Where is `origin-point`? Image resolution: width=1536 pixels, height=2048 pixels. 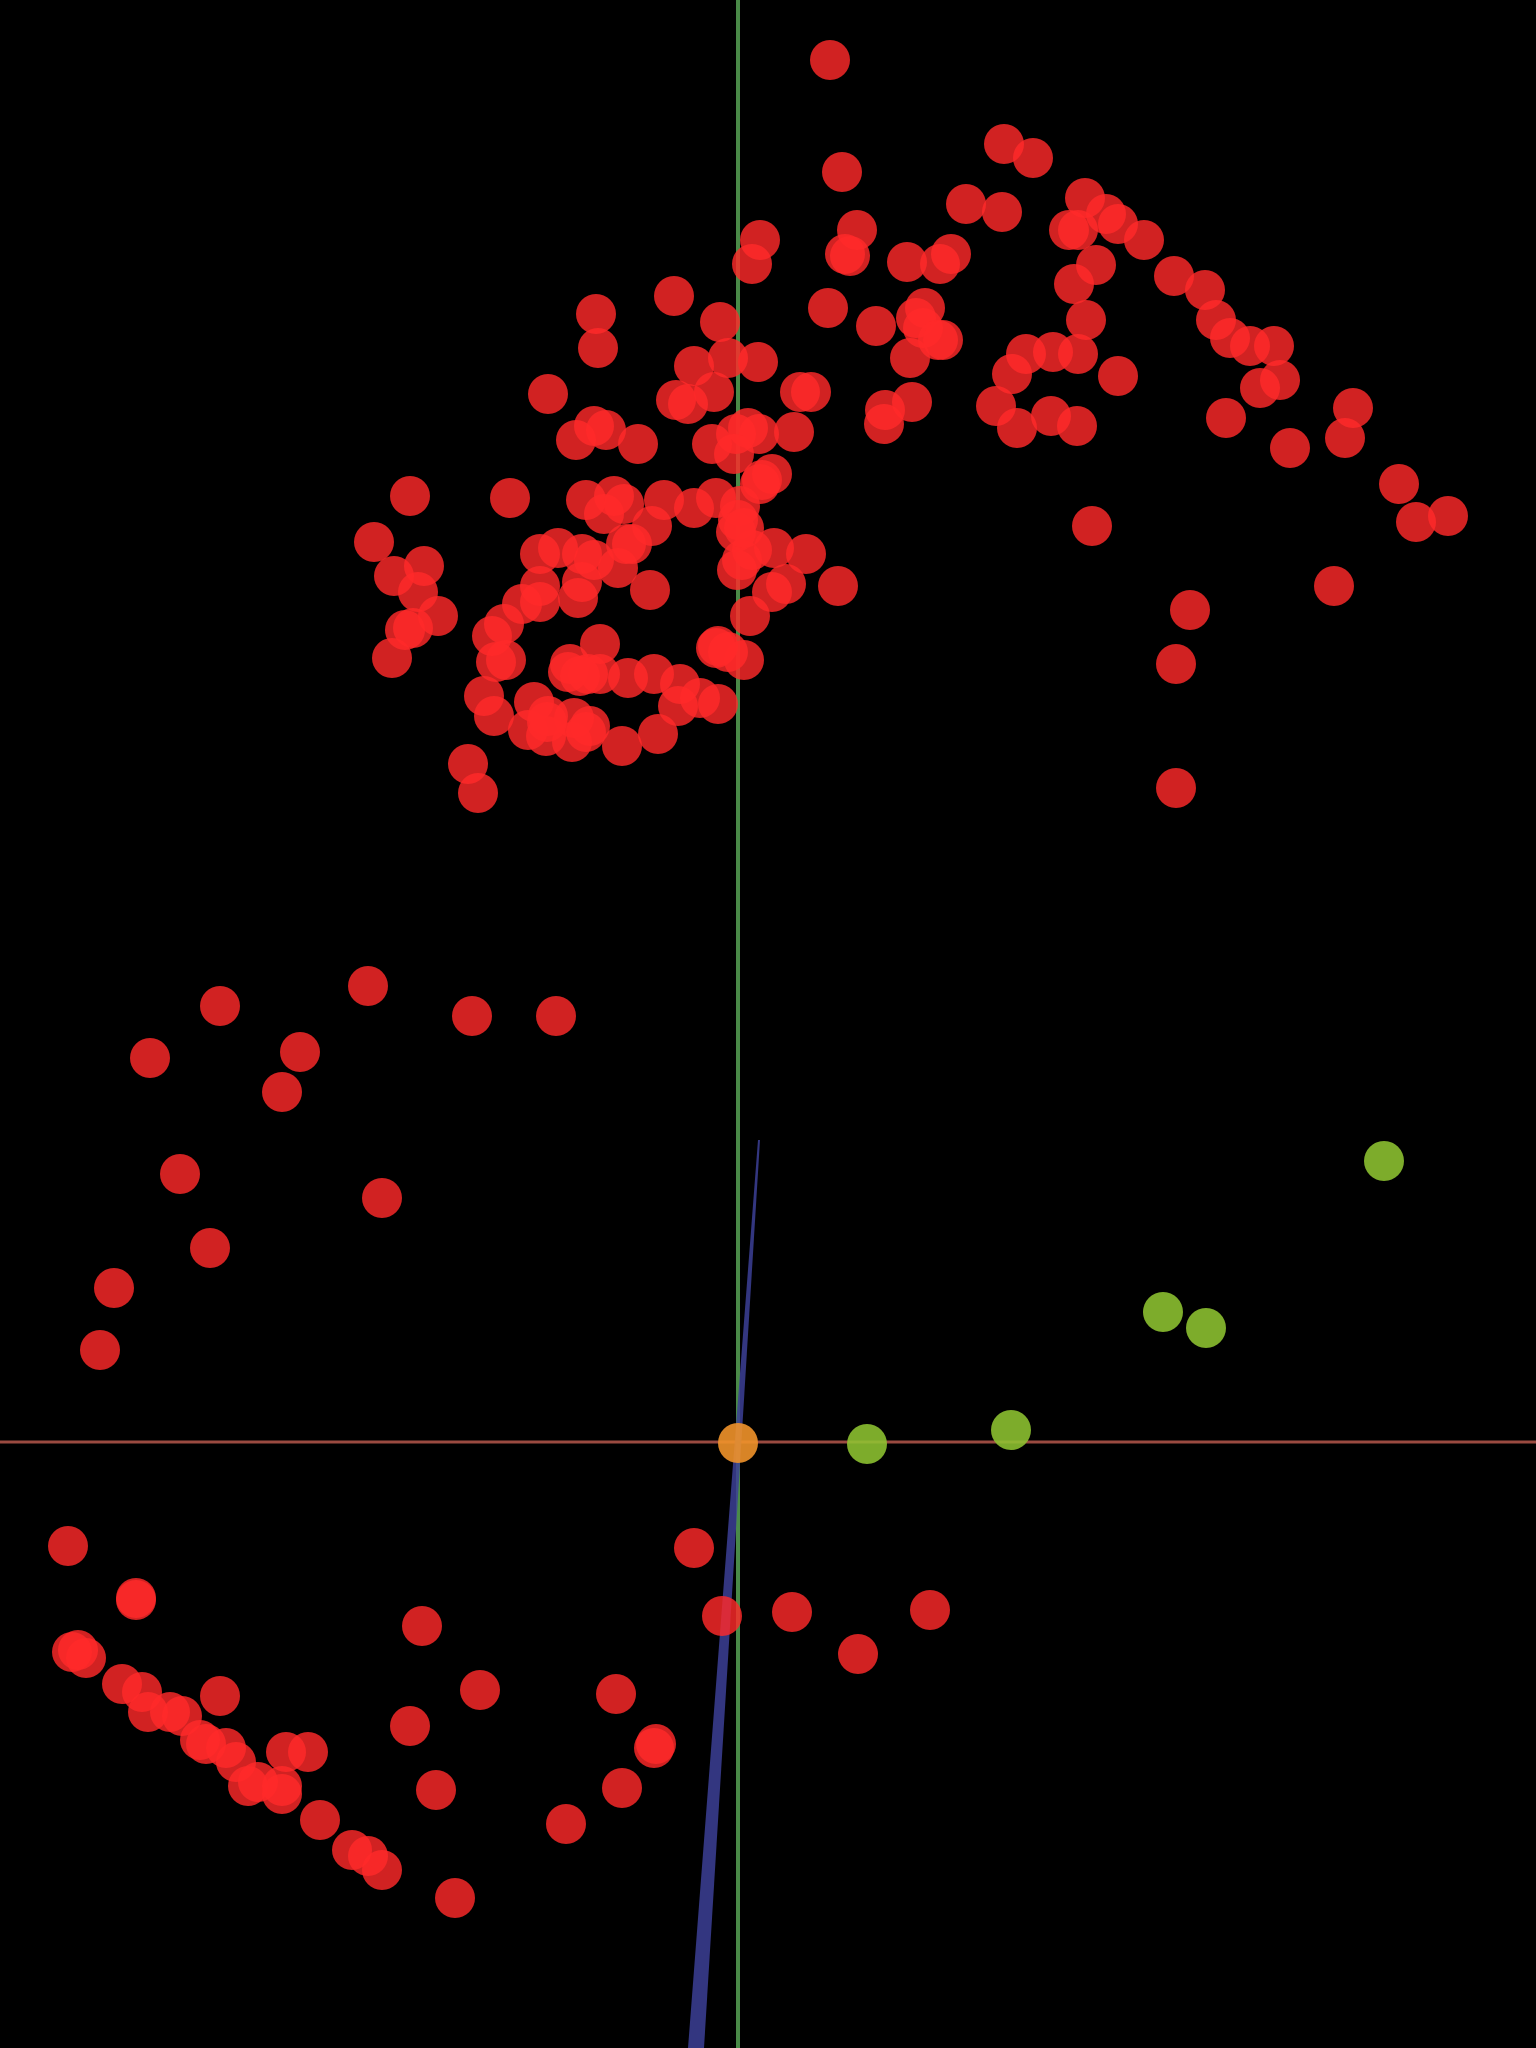 origin-point is located at coordinates (738, 1443).